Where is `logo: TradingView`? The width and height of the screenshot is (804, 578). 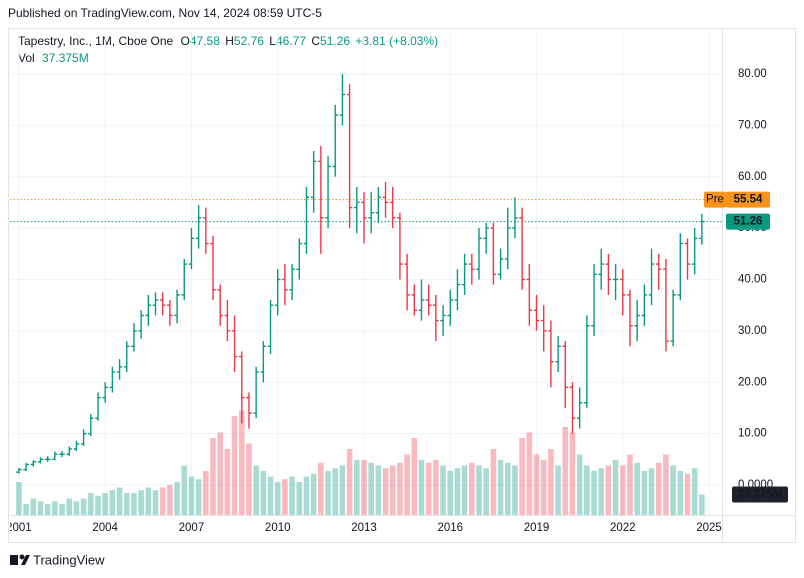
logo: TradingView is located at coordinates (57, 559).